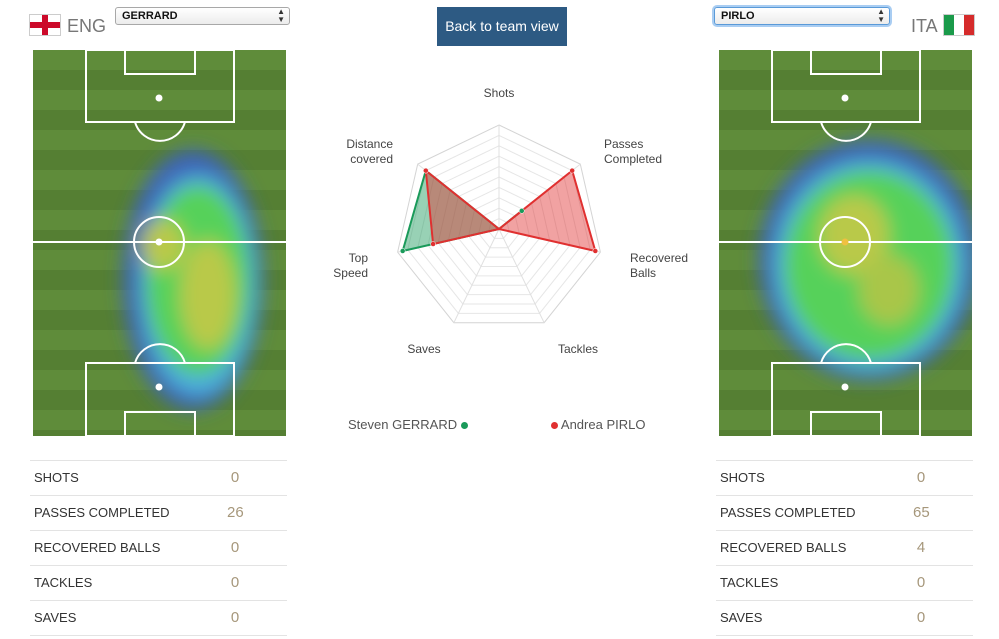 Image resolution: width=999 pixels, height=639 pixels. I want to click on radar-axis-label: Saves, so click(424, 349).